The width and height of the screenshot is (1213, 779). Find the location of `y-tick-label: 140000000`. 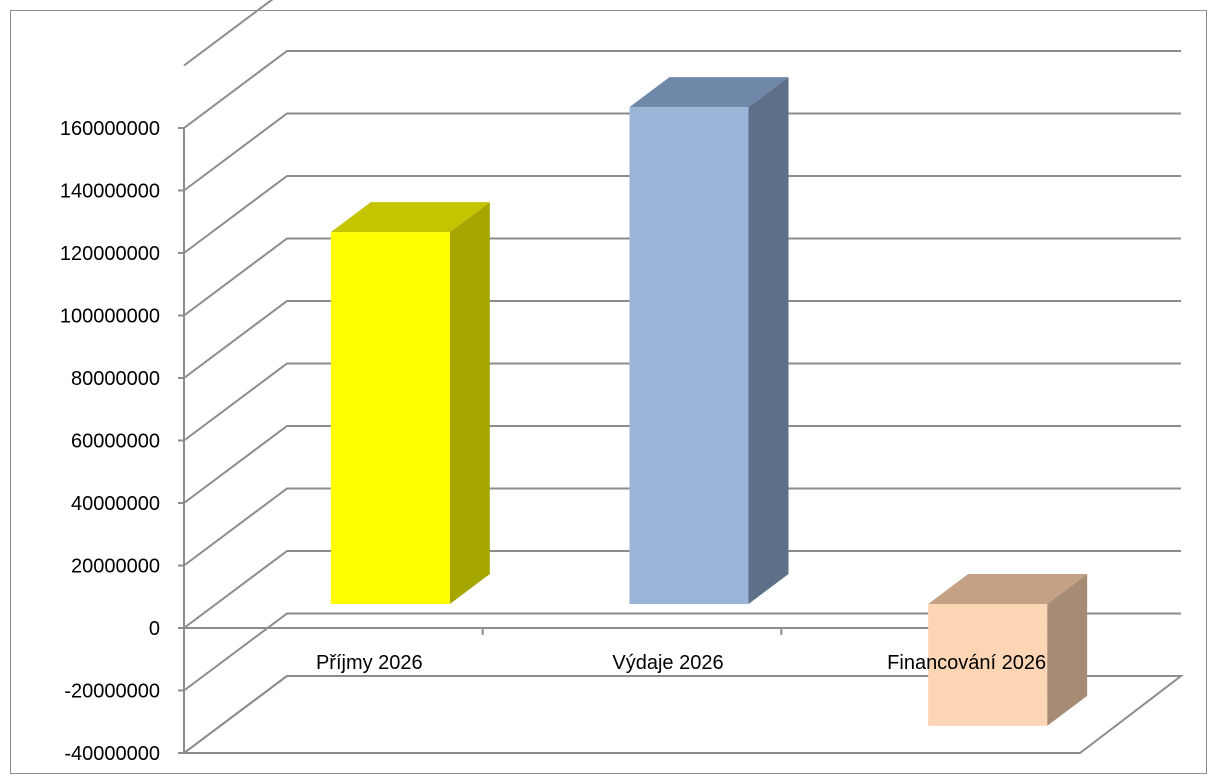

y-tick-label: 140000000 is located at coordinates (110, 192).